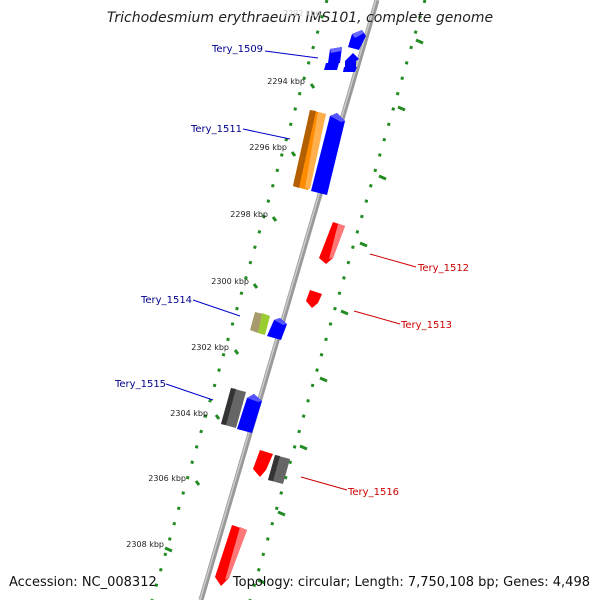  I want to click on tick-label: 2298 kbp, so click(249, 214).